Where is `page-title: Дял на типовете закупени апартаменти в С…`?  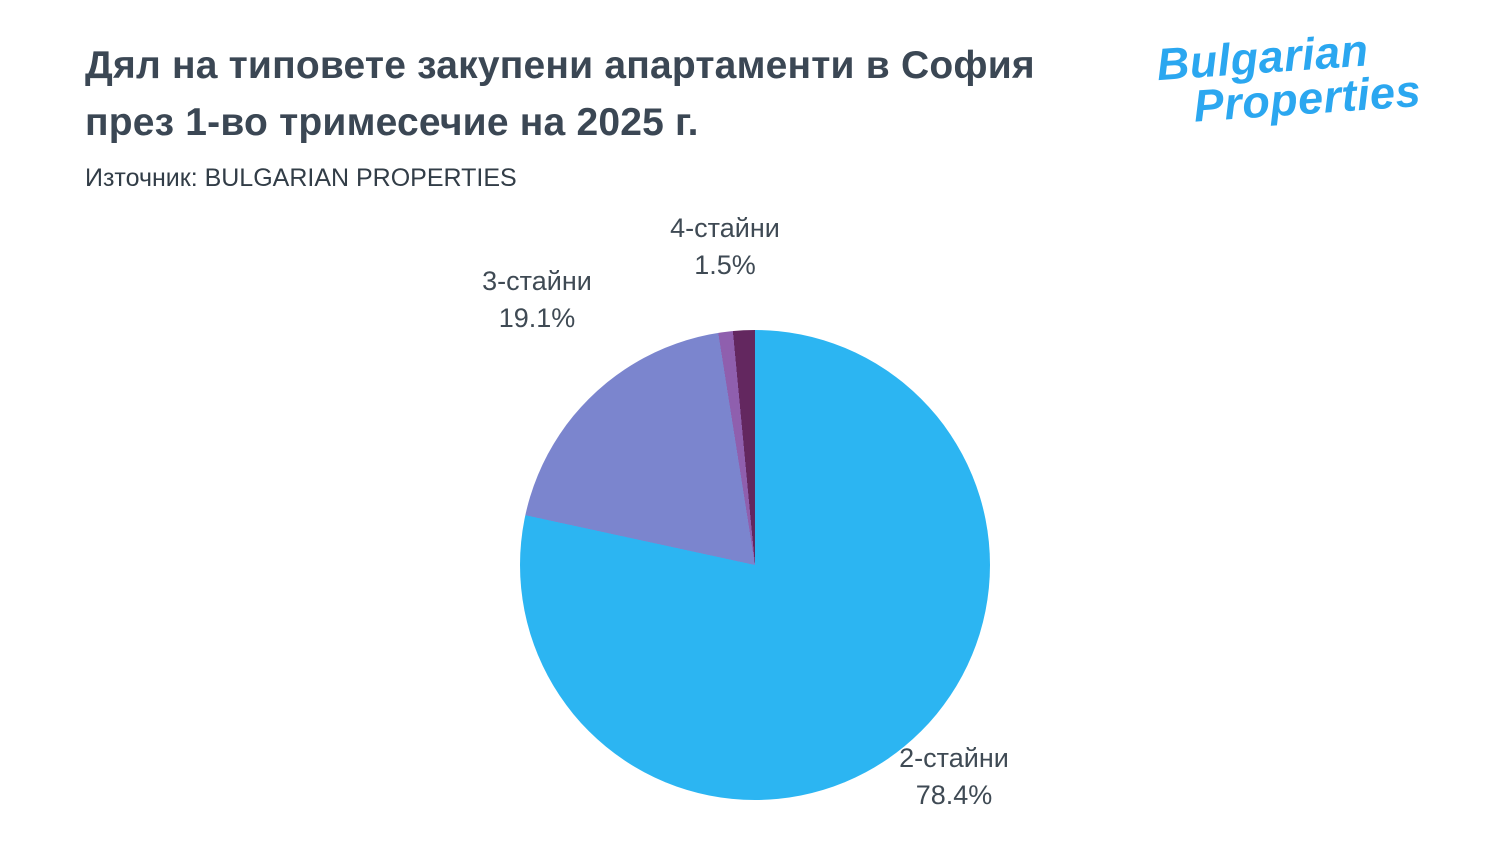 page-title: Дял на типовете закупени апартаменти в С… is located at coordinates (560, 94).